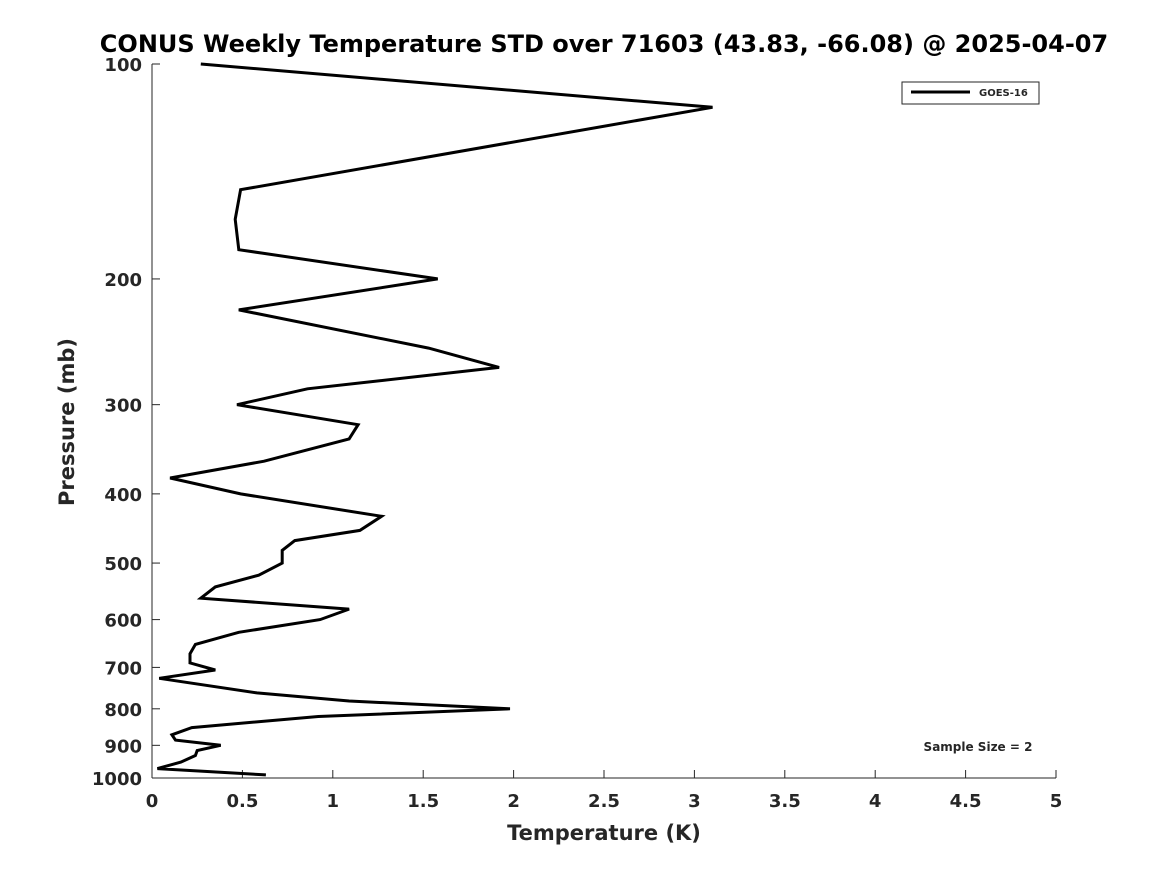 The height and width of the screenshot is (875, 1167). I want to click on legend: GOES-16, so click(970, 93).